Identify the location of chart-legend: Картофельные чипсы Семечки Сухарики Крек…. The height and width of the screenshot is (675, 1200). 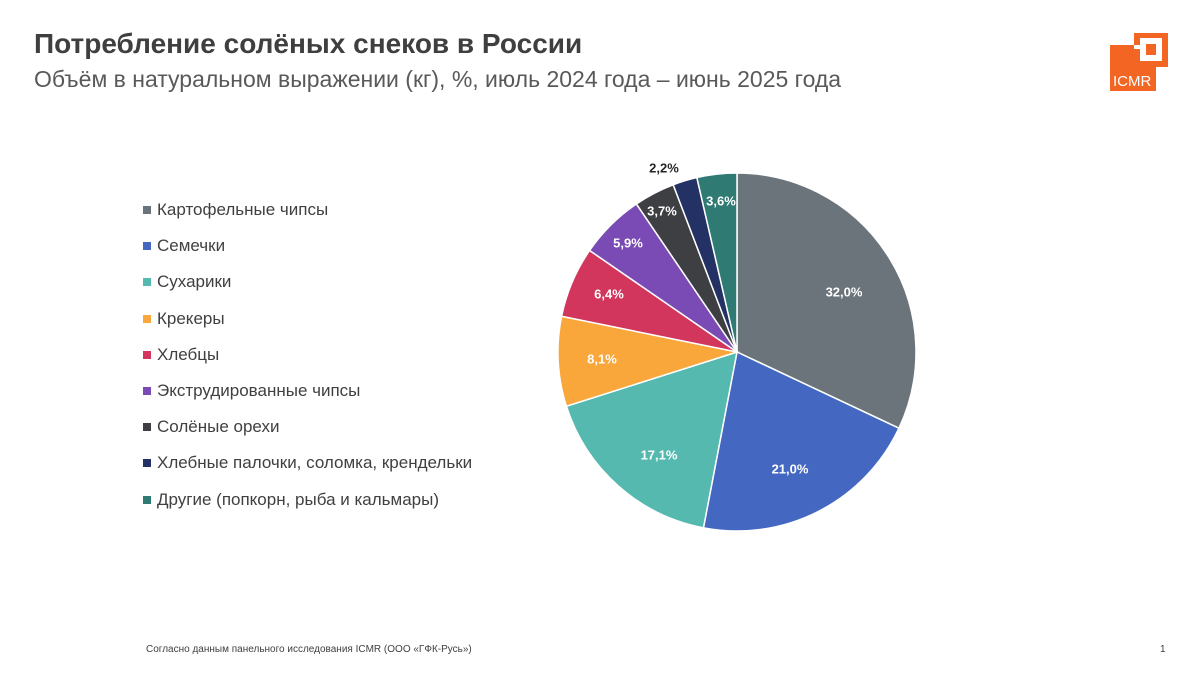
(307, 355).